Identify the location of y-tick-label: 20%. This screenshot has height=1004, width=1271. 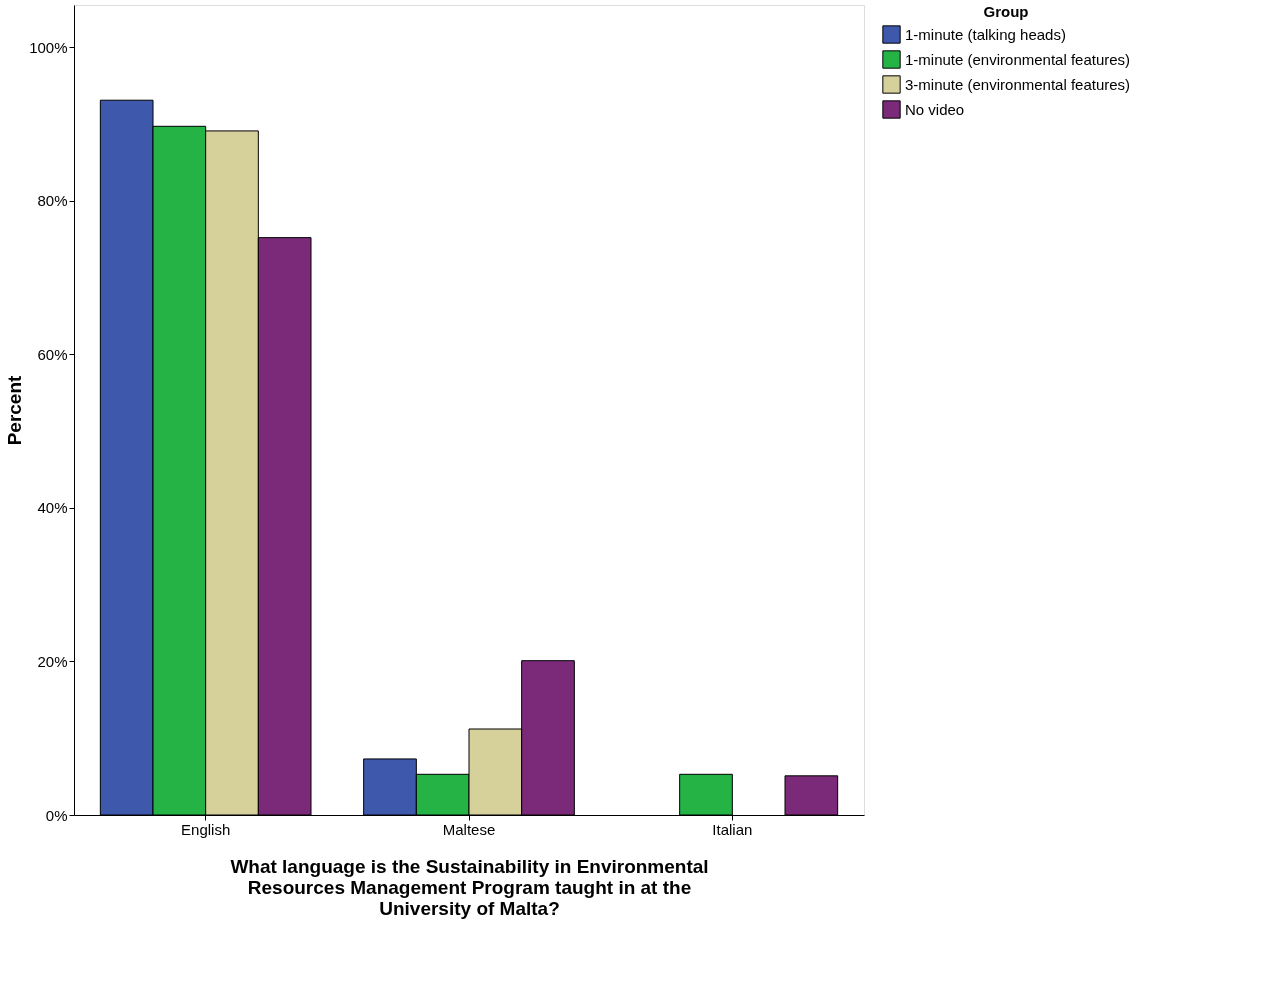
(52, 661).